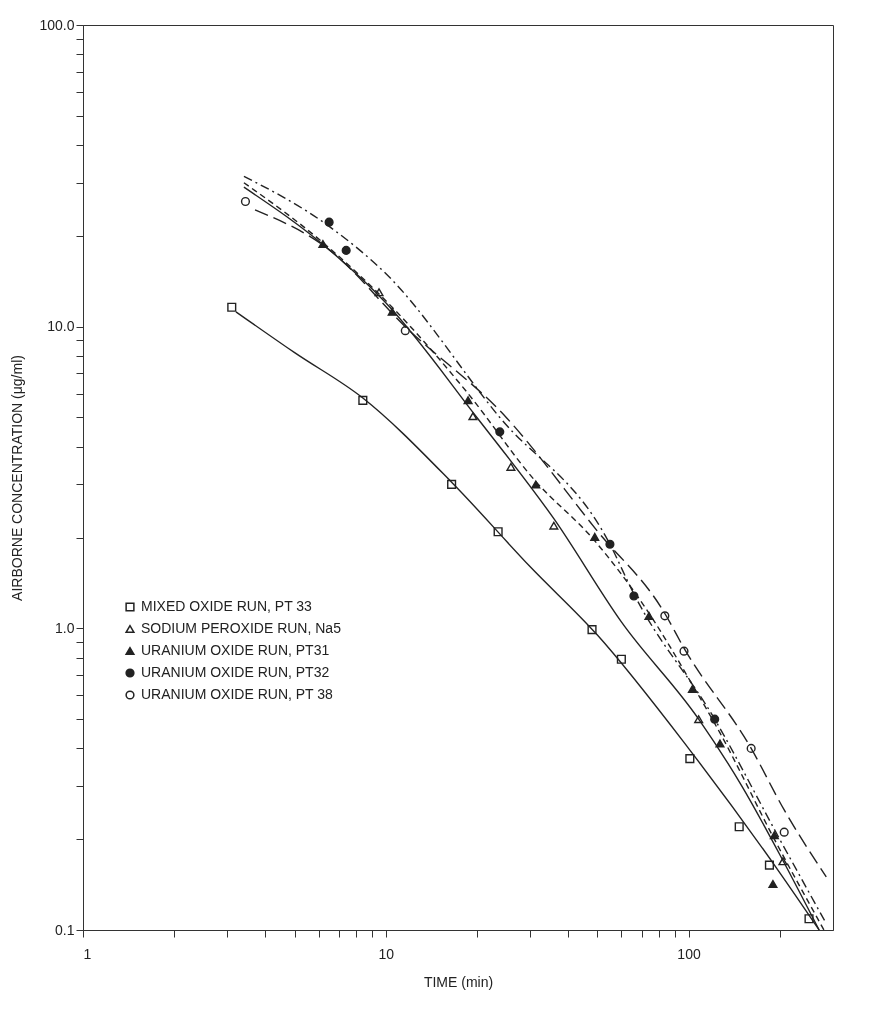 This screenshot has height=1031, width=872. I want to click on x-tick-label: 1, so click(87, 953).